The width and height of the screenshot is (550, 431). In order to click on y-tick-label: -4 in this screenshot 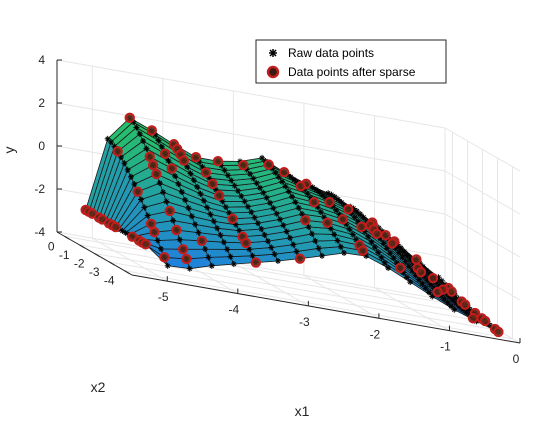, I will do `click(109, 281)`.